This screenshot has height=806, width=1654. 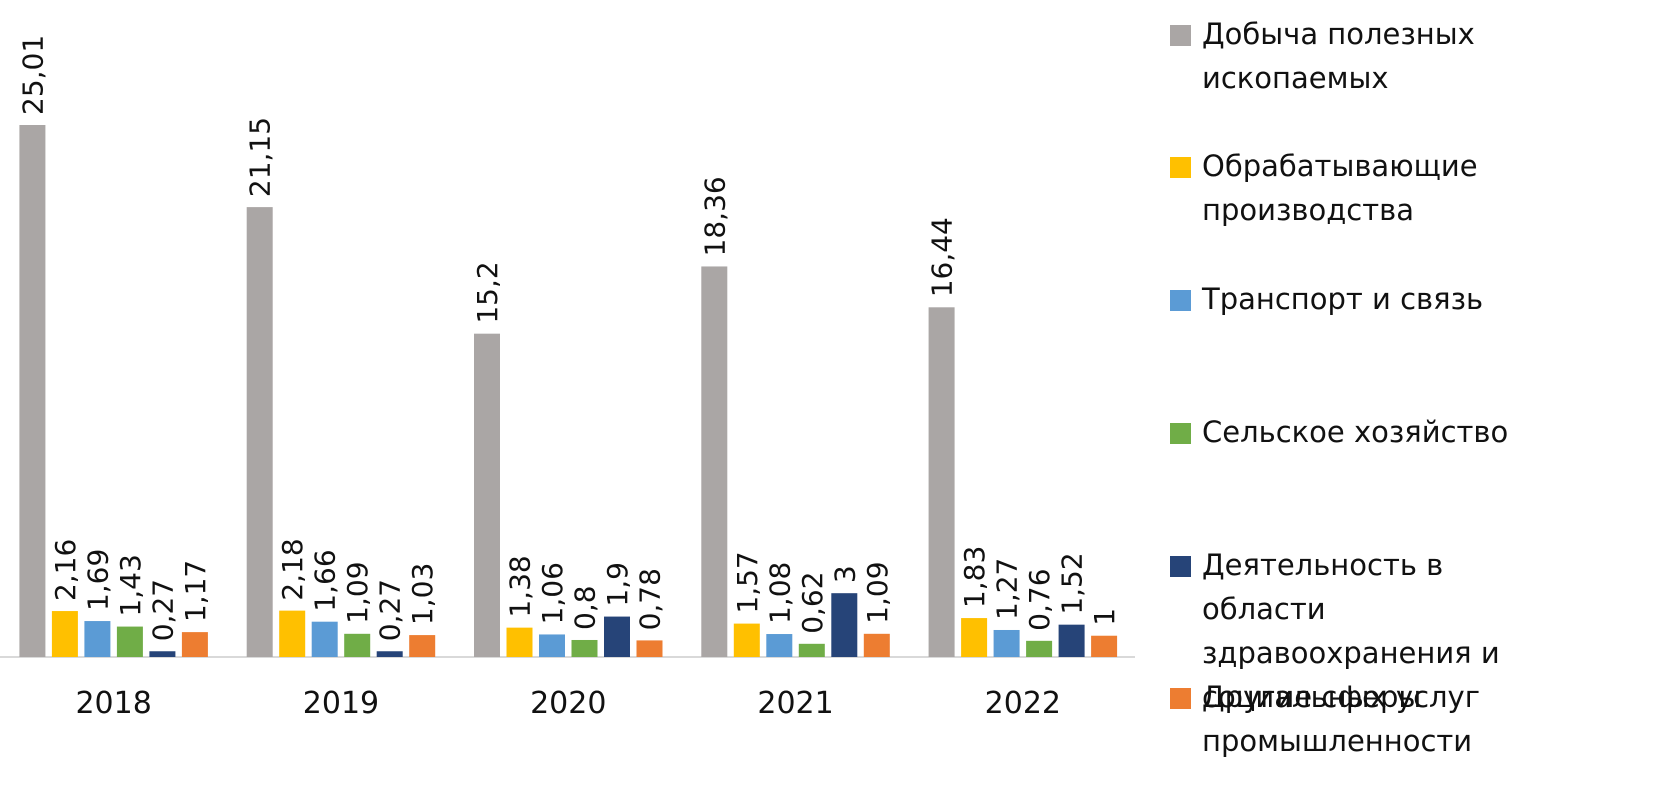 I want to click on value-label: 0,78, so click(x=650, y=599).